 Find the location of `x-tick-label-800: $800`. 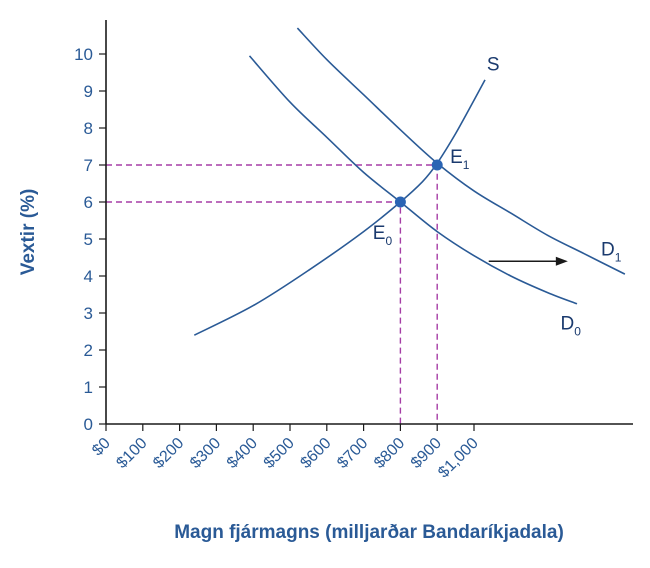

x-tick-label-800: $800 is located at coordinates (389, 453).